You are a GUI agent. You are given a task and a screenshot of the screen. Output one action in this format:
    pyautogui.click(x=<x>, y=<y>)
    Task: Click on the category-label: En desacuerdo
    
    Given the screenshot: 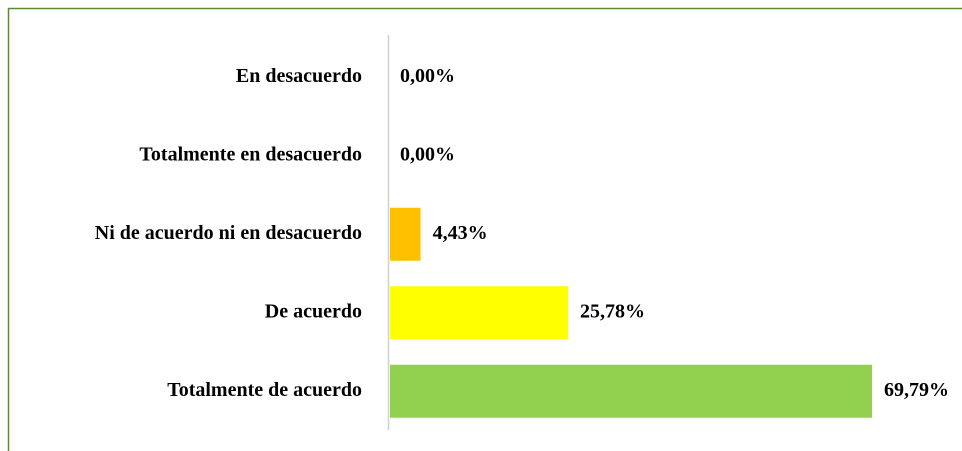 What is the action you would take?
    pyautogui.click(x=299, y=76)
    